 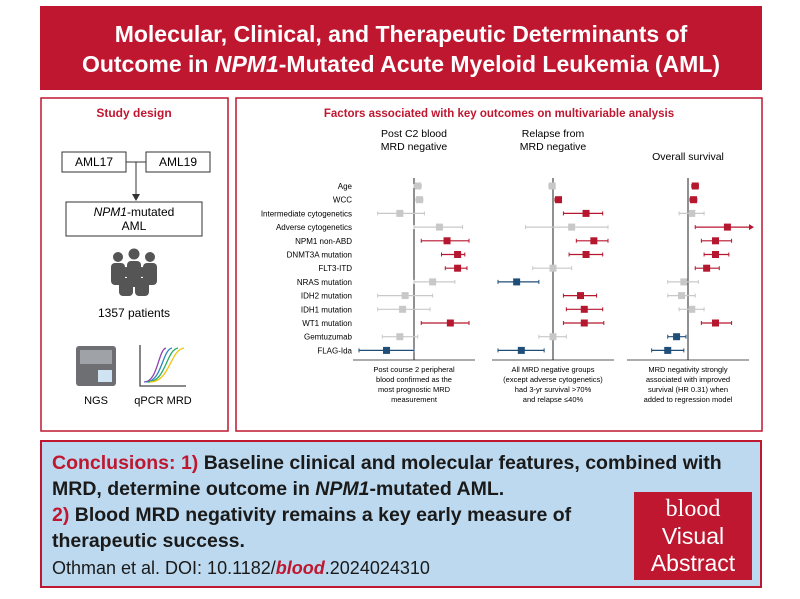 I want to click on ci-arrow, so click(x=751, y=227).